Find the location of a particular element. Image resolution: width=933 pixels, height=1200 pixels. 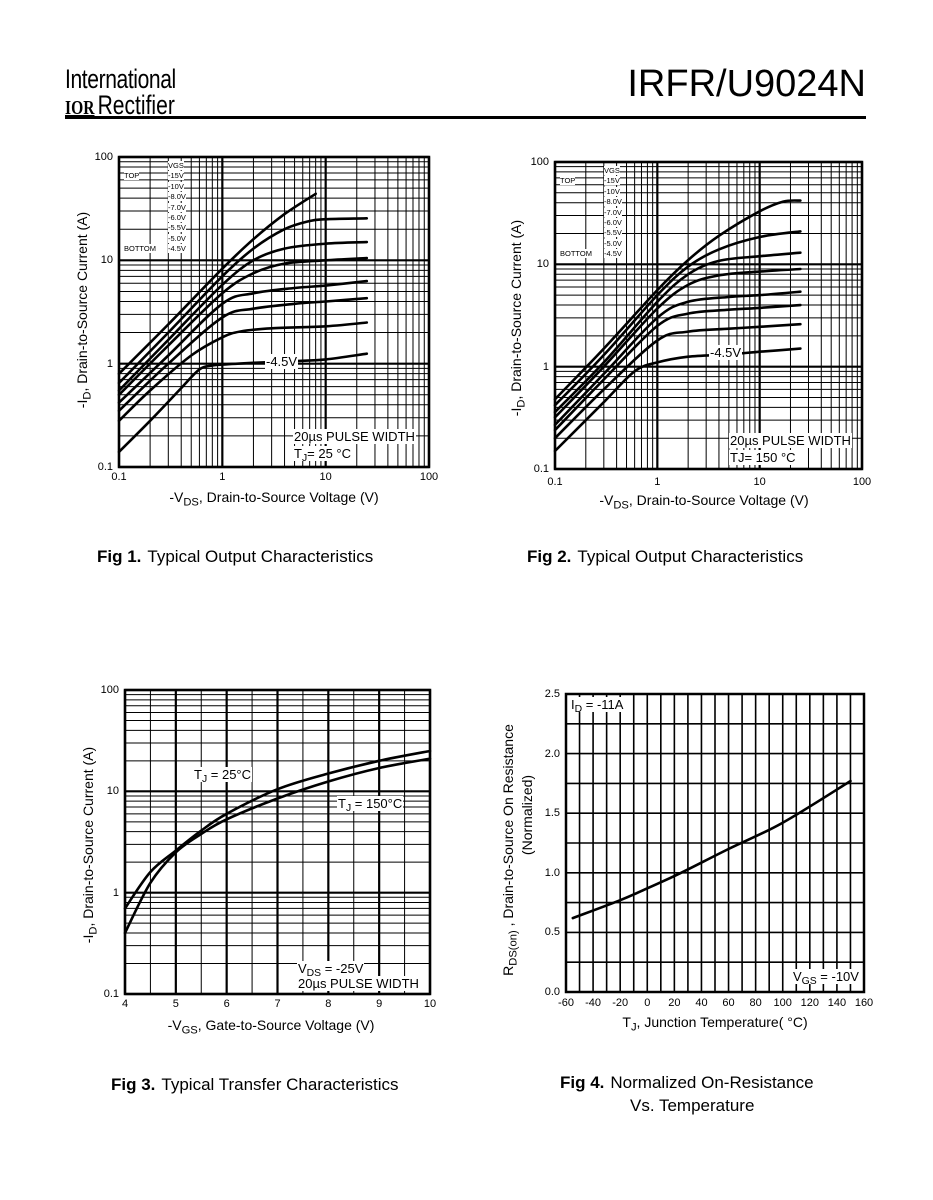

fig3-x-tick-label: 9 is located at coordinates (379, 1004).